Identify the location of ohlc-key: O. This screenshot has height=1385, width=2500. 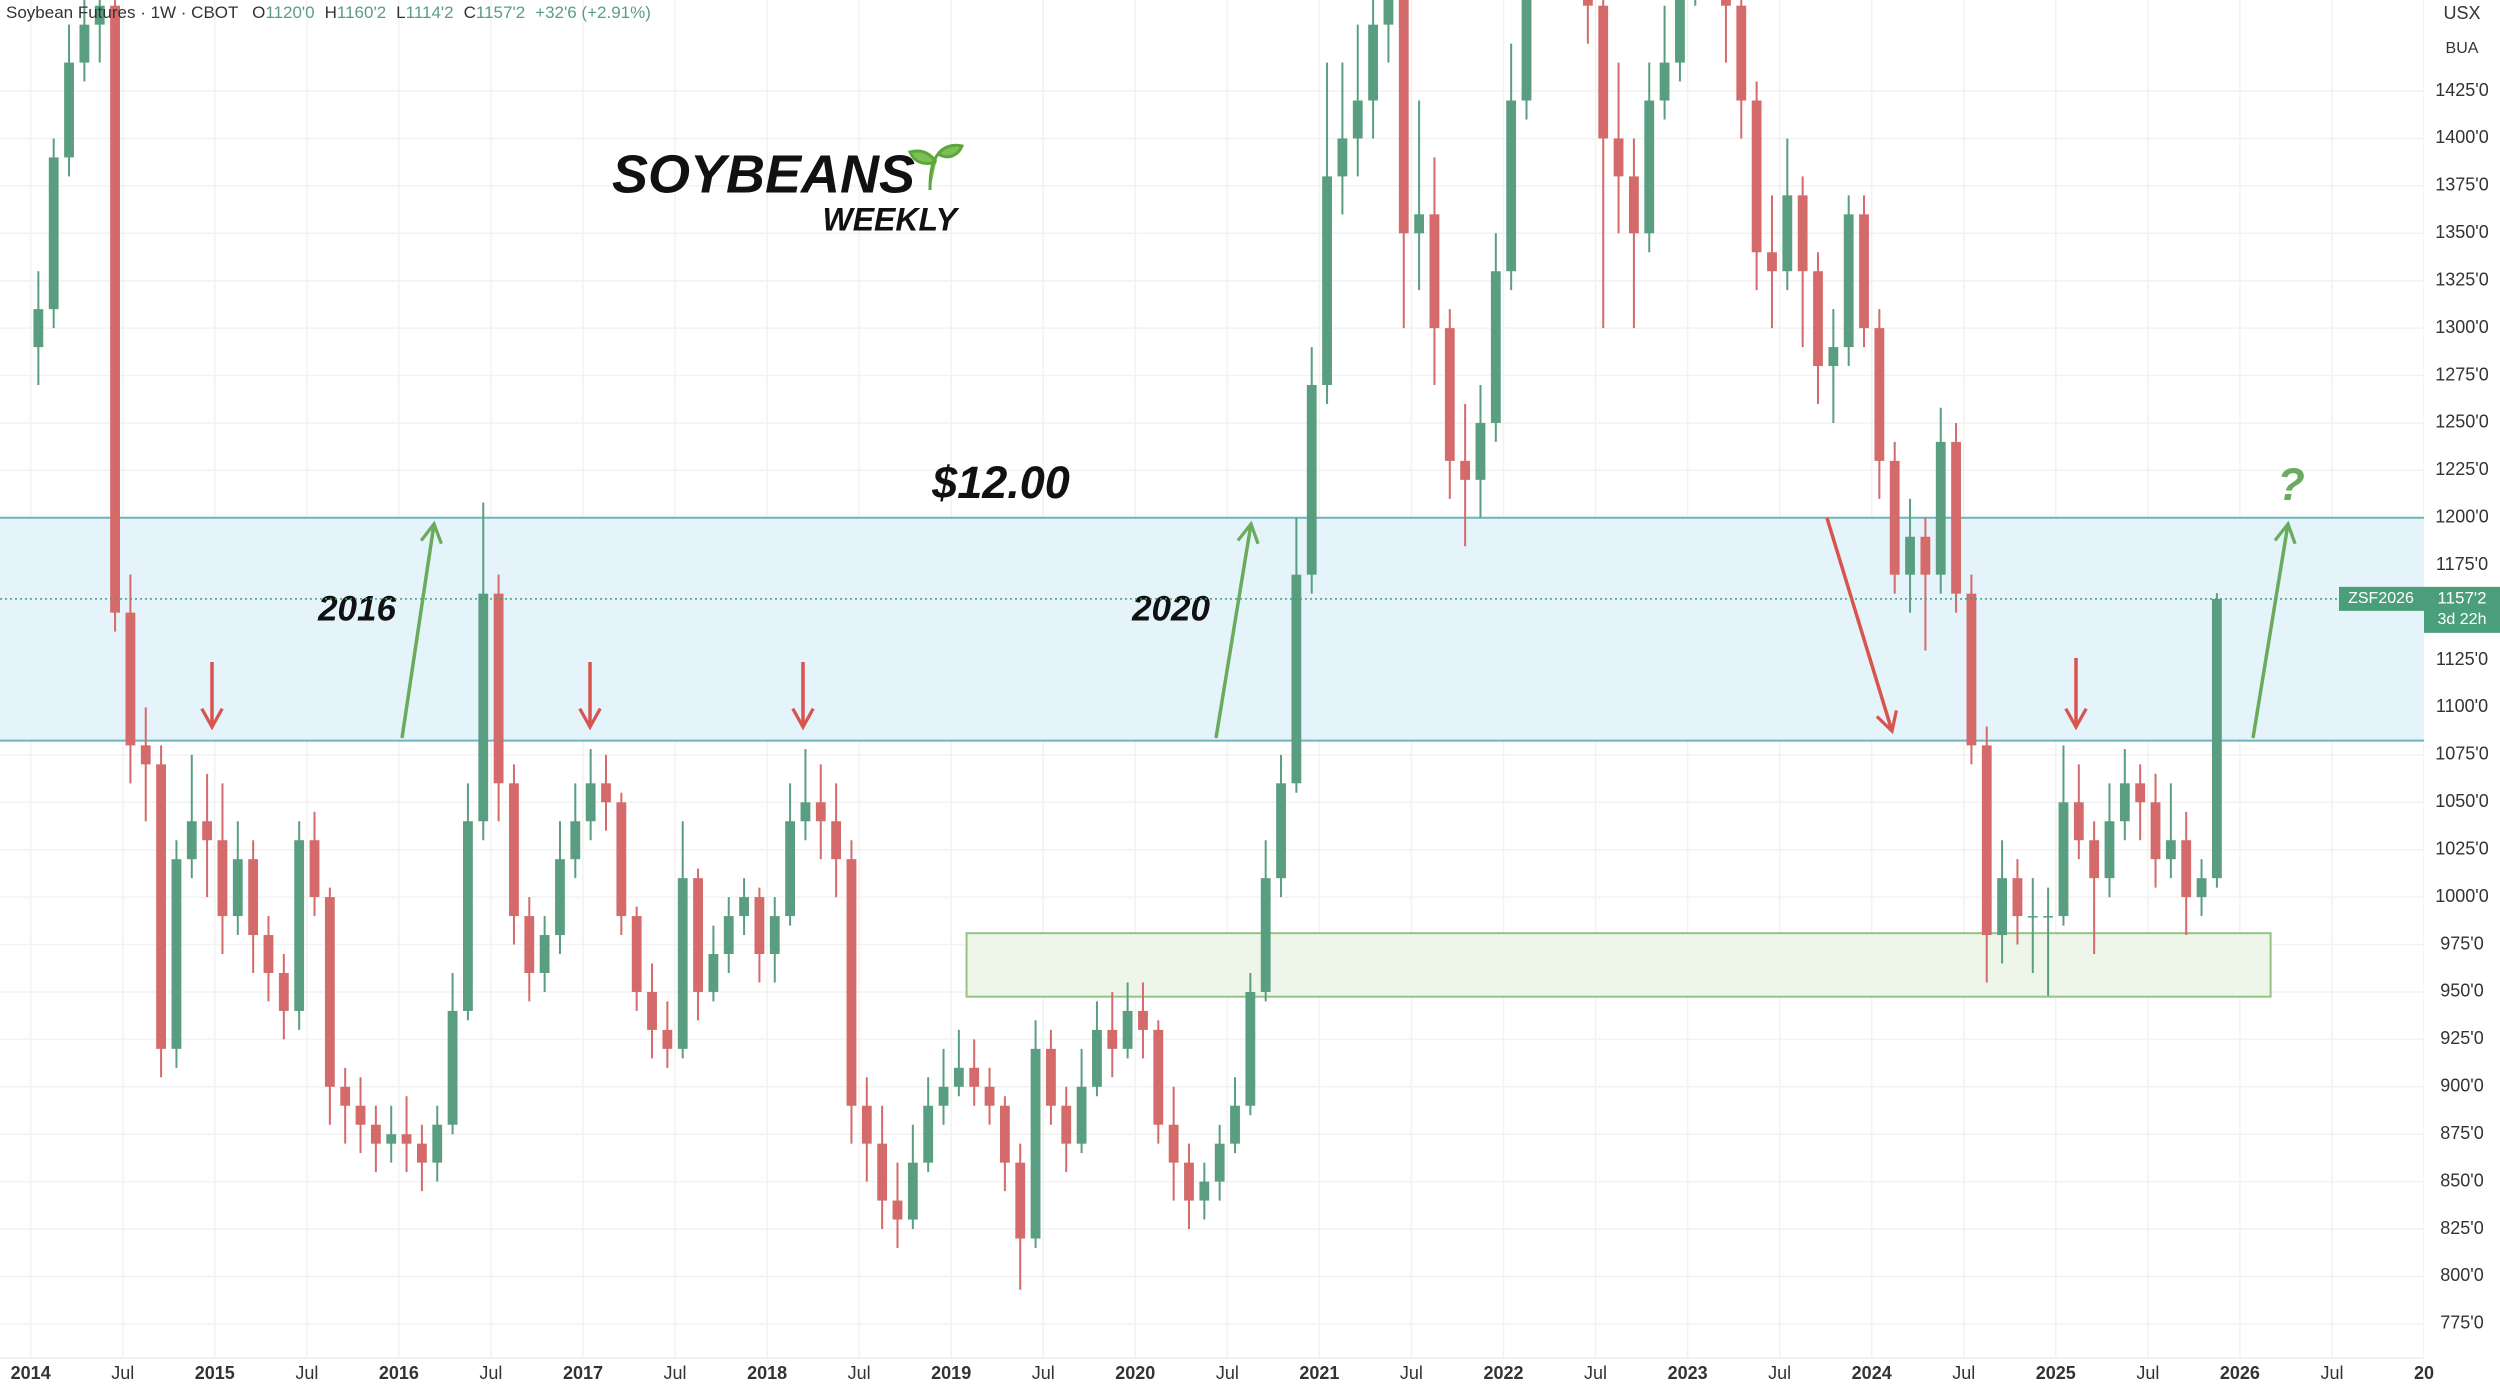
(258, 12).